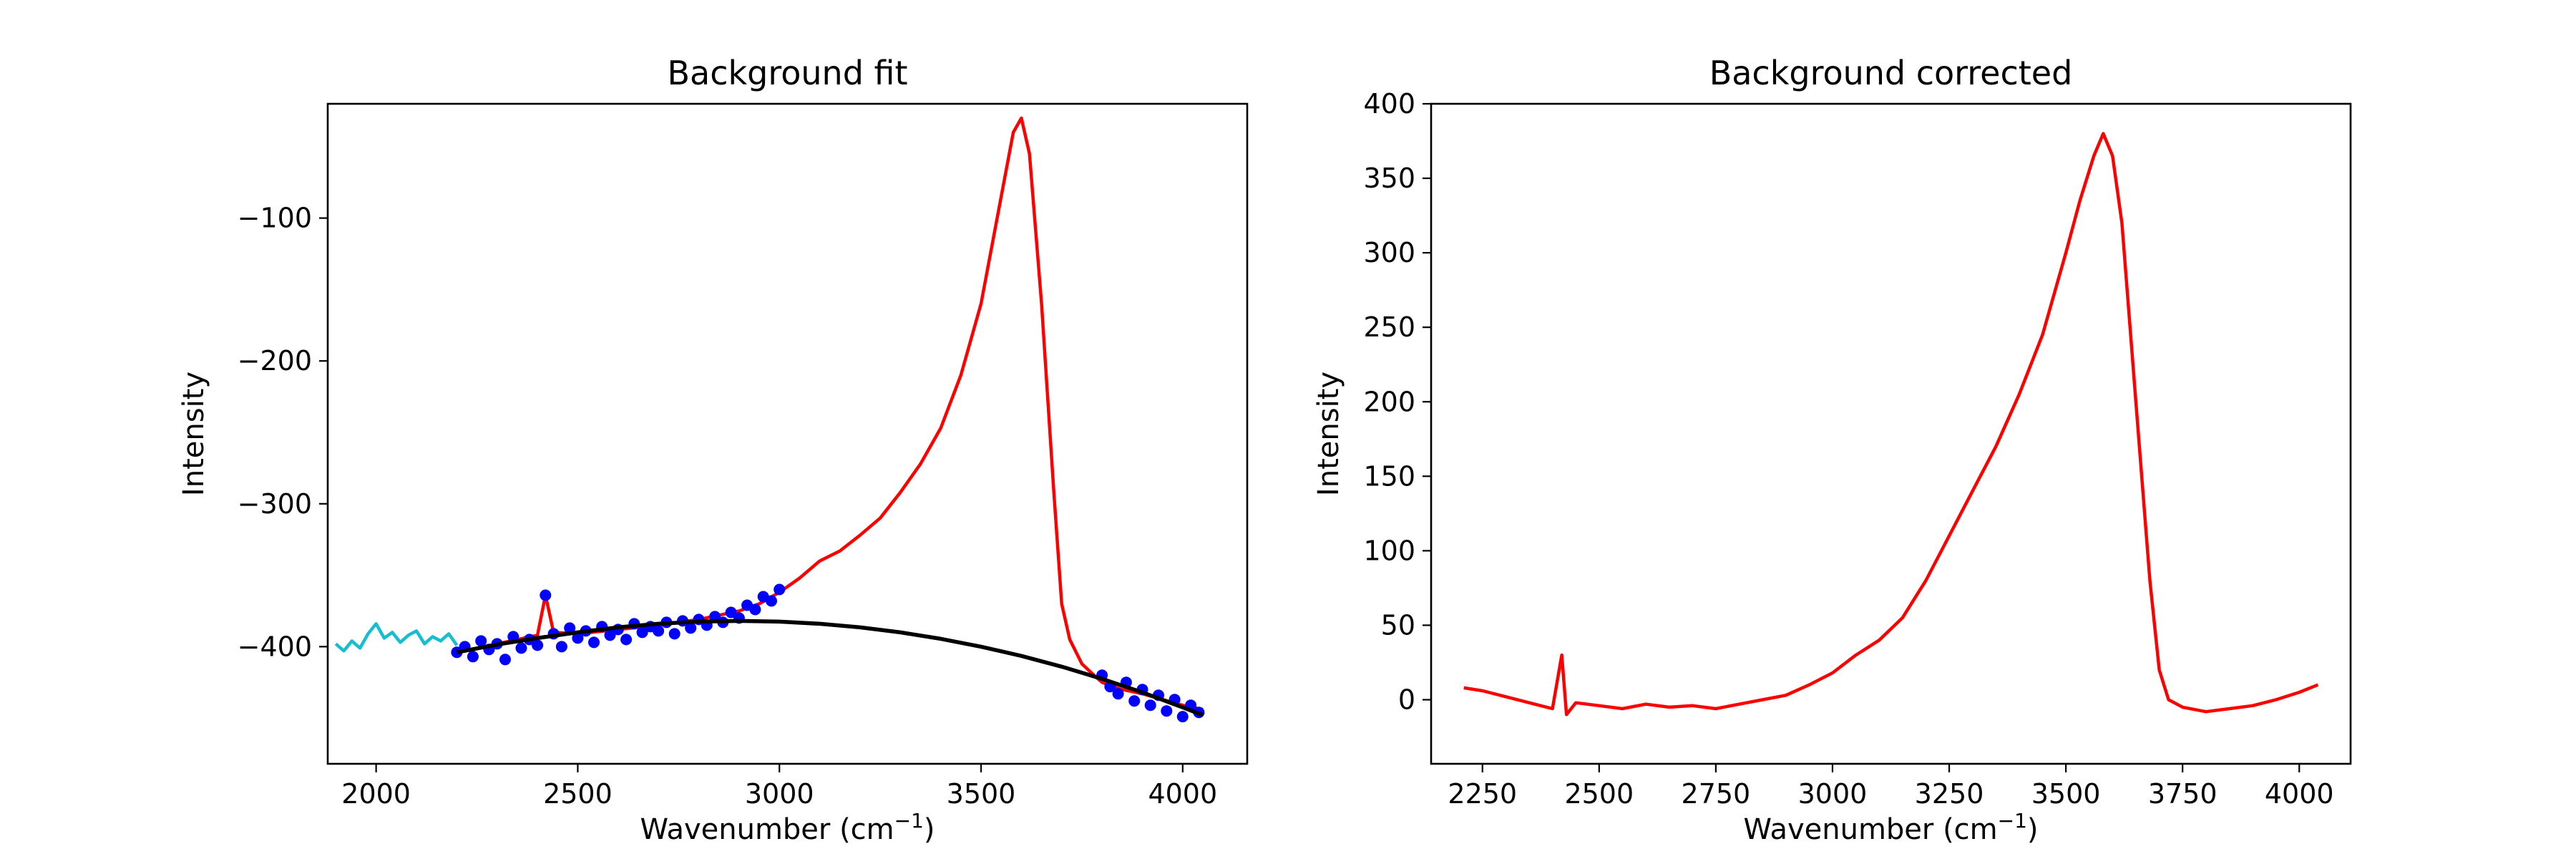  I want to click on x-tick-label: 3750, so click(2183, 794).